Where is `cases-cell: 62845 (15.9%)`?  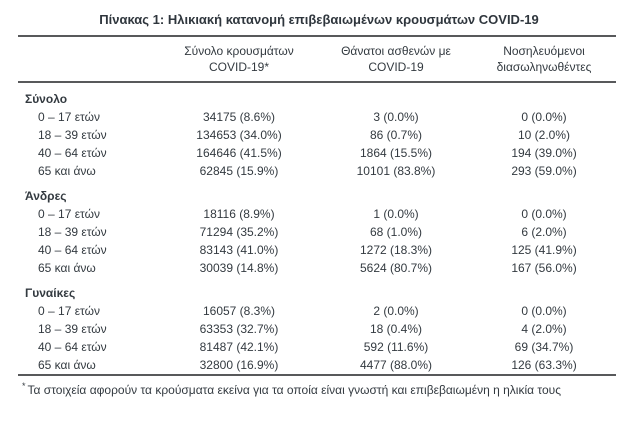 cases-cell: 62845 (15.9%) is located at coordinates (239, 171).